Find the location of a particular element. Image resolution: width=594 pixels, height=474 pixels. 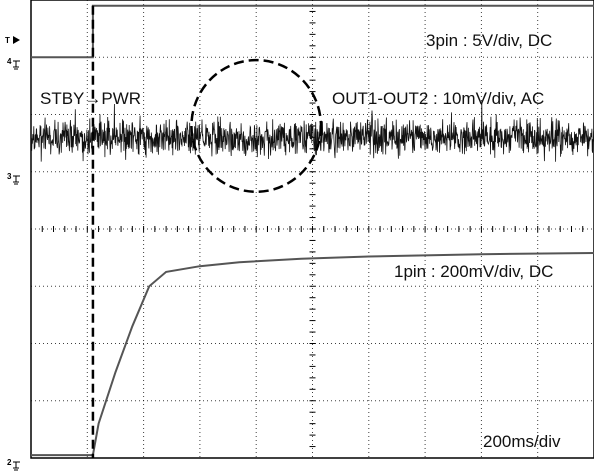

highlight-ellipse is located at coordinates (256, 126).